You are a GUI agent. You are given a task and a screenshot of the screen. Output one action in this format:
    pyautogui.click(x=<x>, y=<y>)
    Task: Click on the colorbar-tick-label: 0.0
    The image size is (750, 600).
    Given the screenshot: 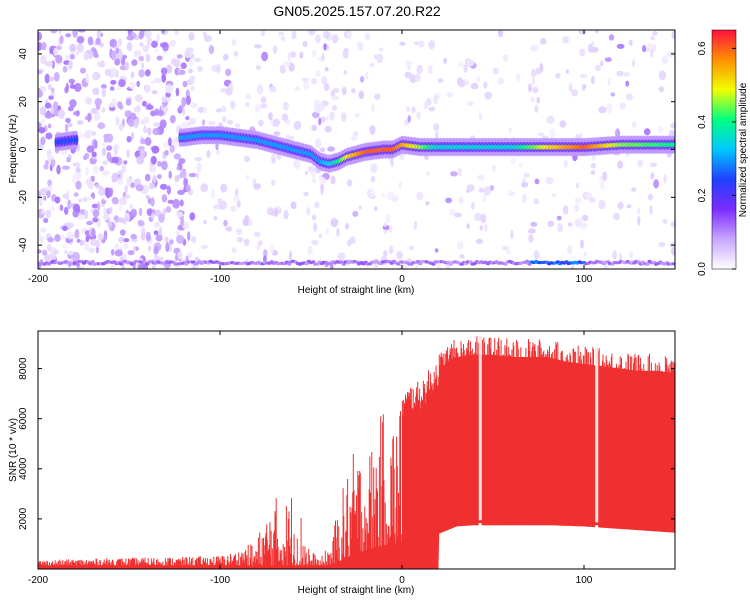 What is the action you would take?
    pyautogui.click(x=702, y=269)
    